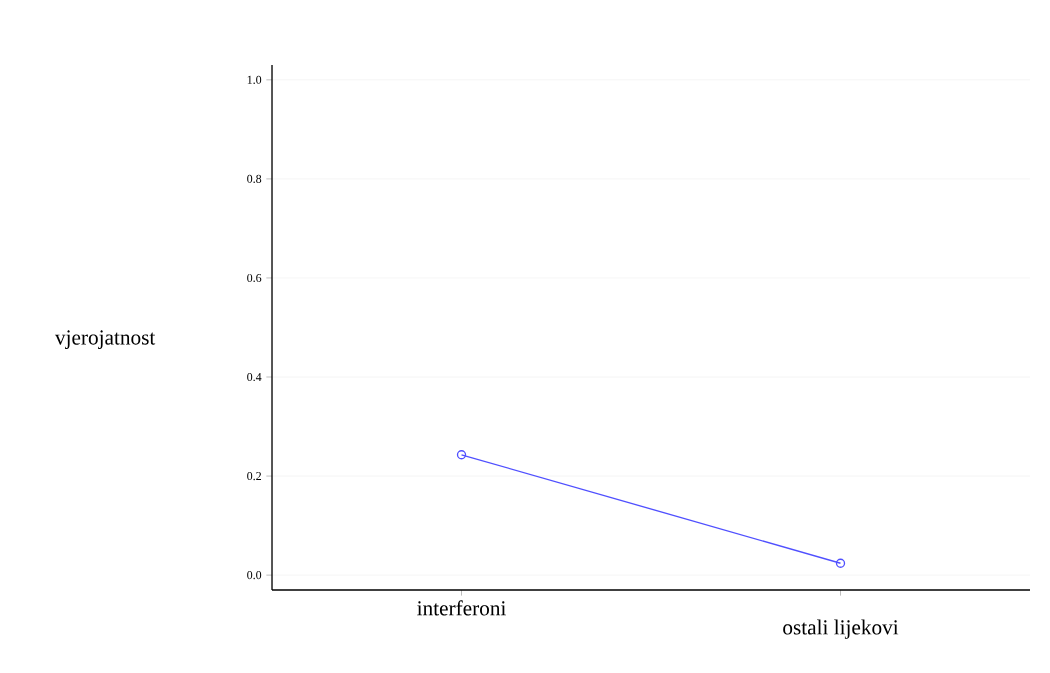 The image size is (1050, 673). I want to click on y-axis-title: vjerojatnost, so click(105, 339).